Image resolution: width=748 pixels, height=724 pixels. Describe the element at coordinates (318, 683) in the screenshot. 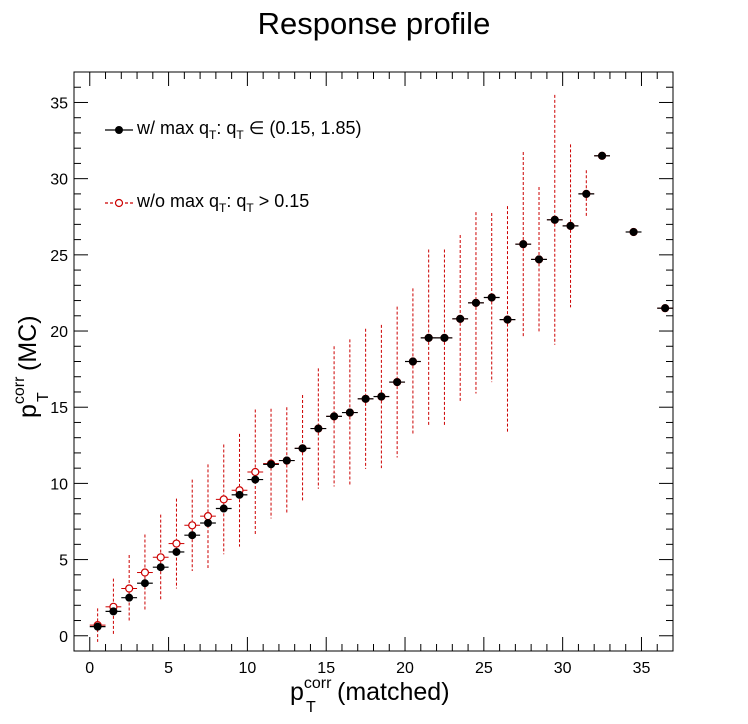

I see `x-axis-title-sup: corr` at that location.